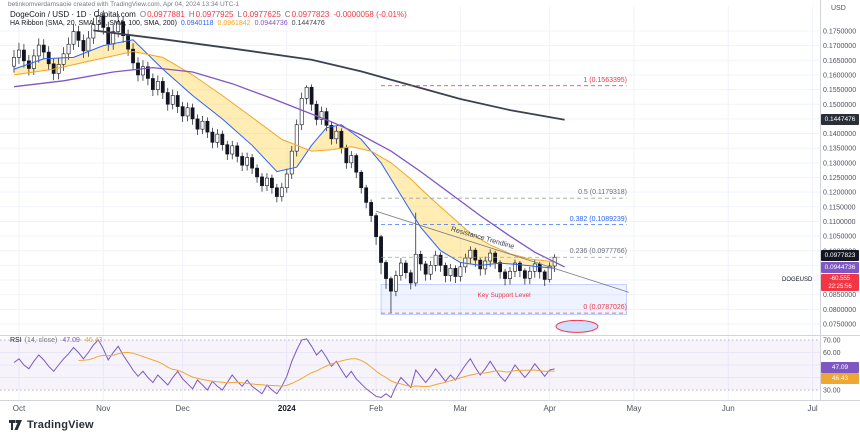  Describe the element at coordinates (214, 14) in the screenshot. I see `ohlc-high-value: 0.0977925` at that location.